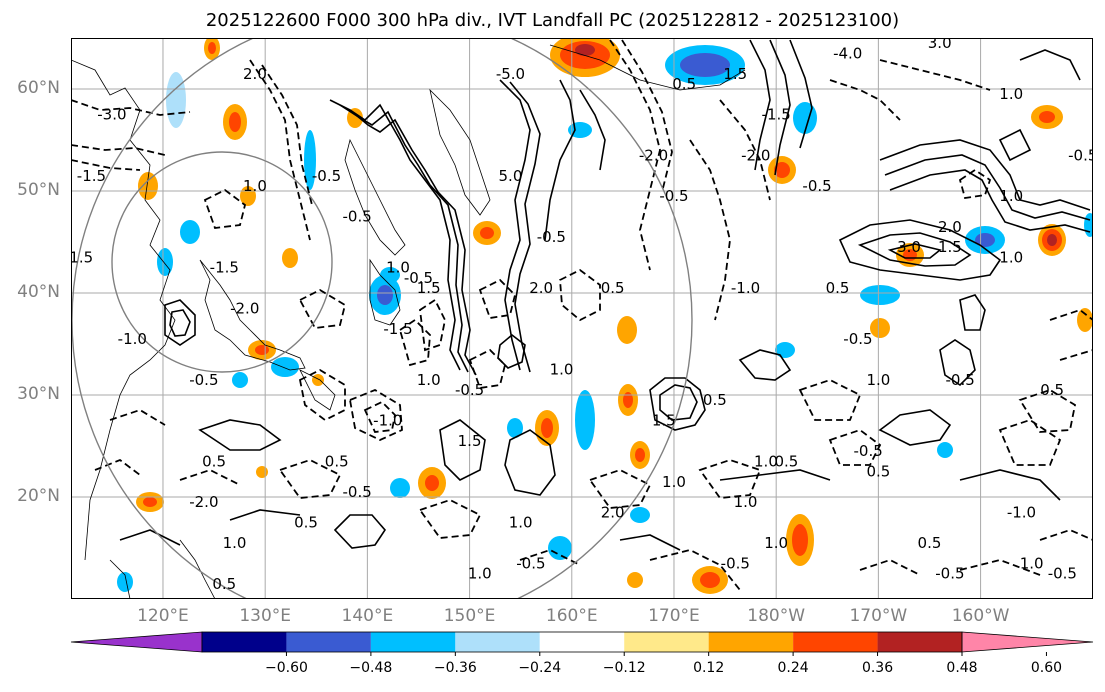 This screenshot has height=692, width=1105. Describe the element at coordinates (222, 262) in the screenshot. I see `range-circle-inner` at that location.